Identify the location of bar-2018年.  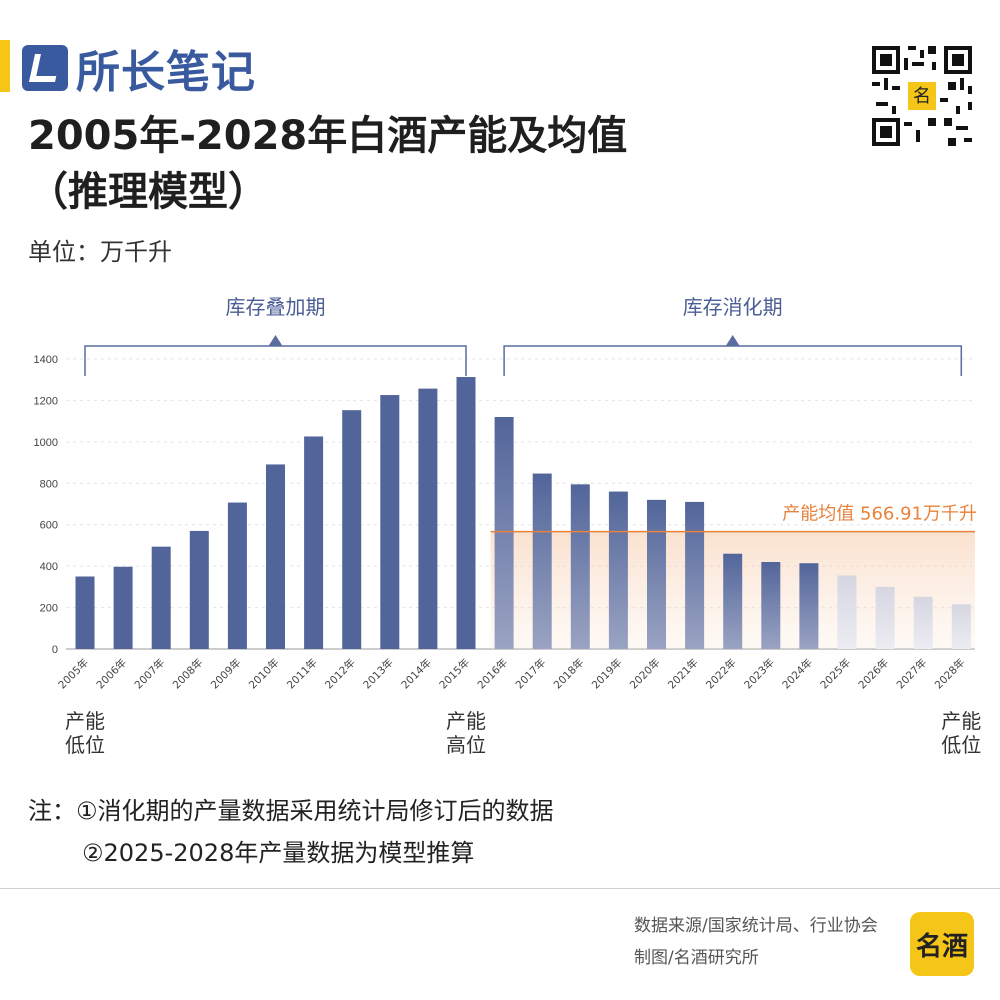
(580, 566).